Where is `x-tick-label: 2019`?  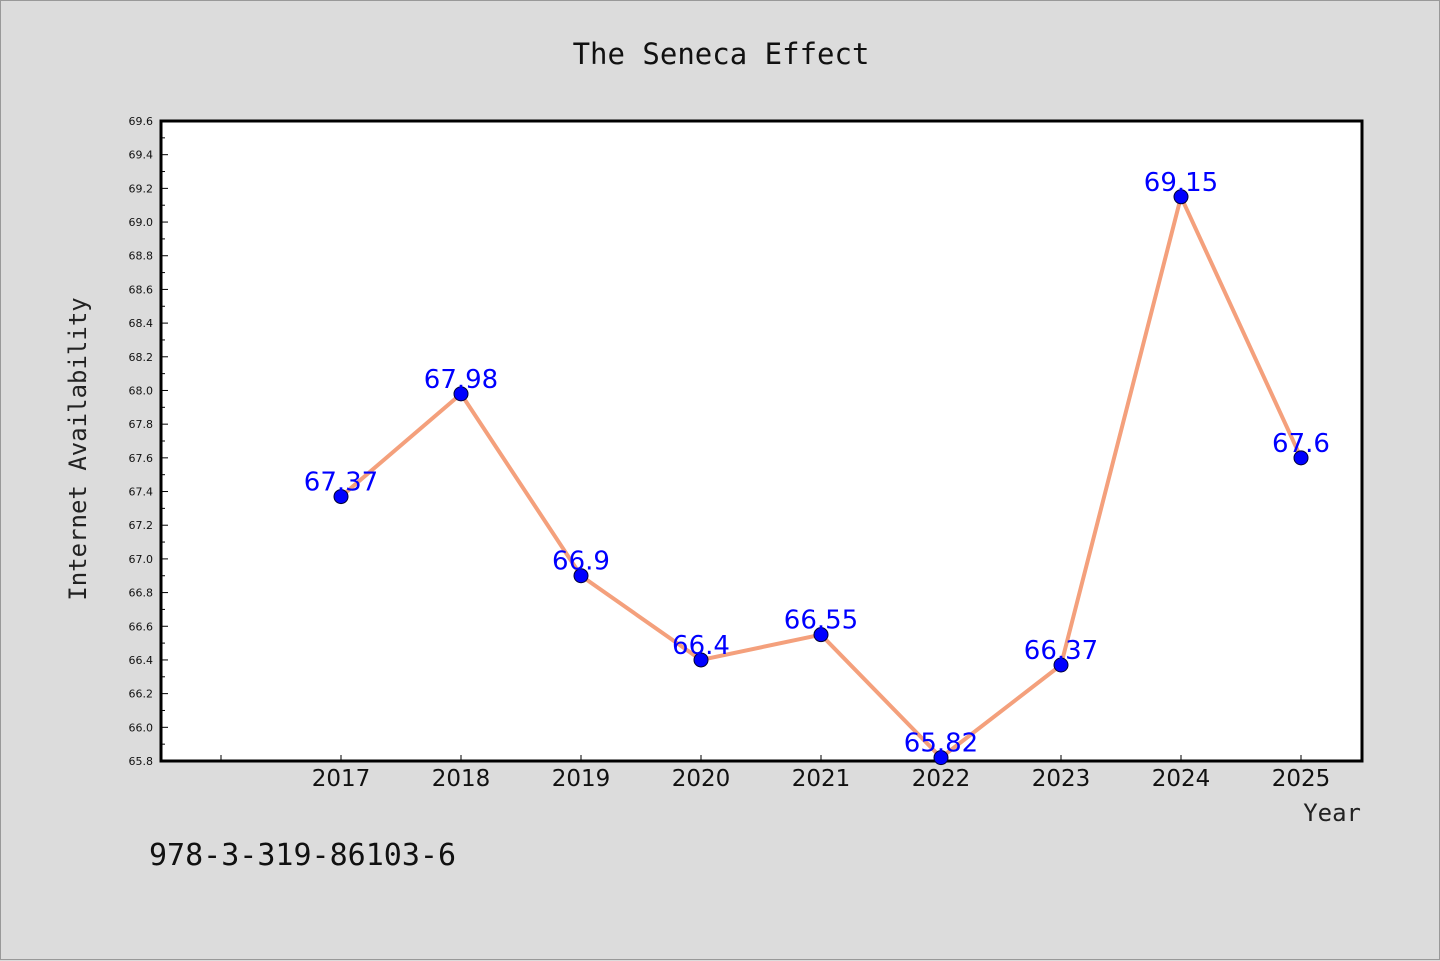 x-tick-label: 2019 is located at coordinates (581, 779).